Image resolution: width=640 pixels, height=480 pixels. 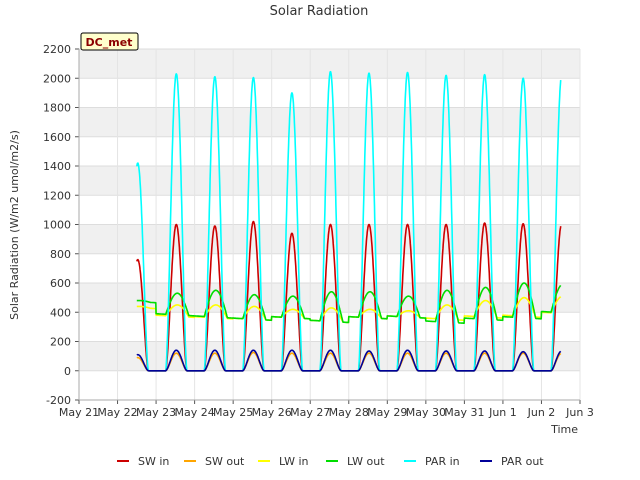 What do you see at coordinates (67, 371) in the screenshot?
I see `y-tick-label: 0` at bounding box center [67, 371].